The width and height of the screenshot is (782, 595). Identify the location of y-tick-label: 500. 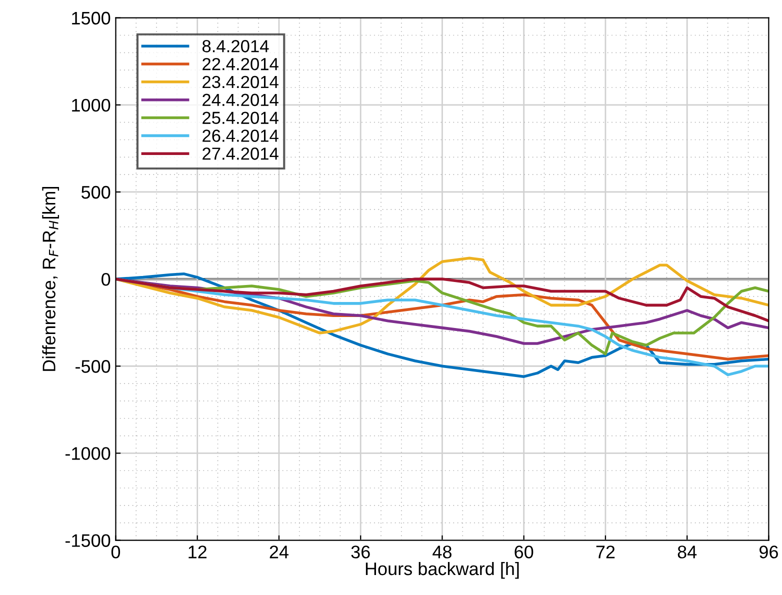
(95, 192).